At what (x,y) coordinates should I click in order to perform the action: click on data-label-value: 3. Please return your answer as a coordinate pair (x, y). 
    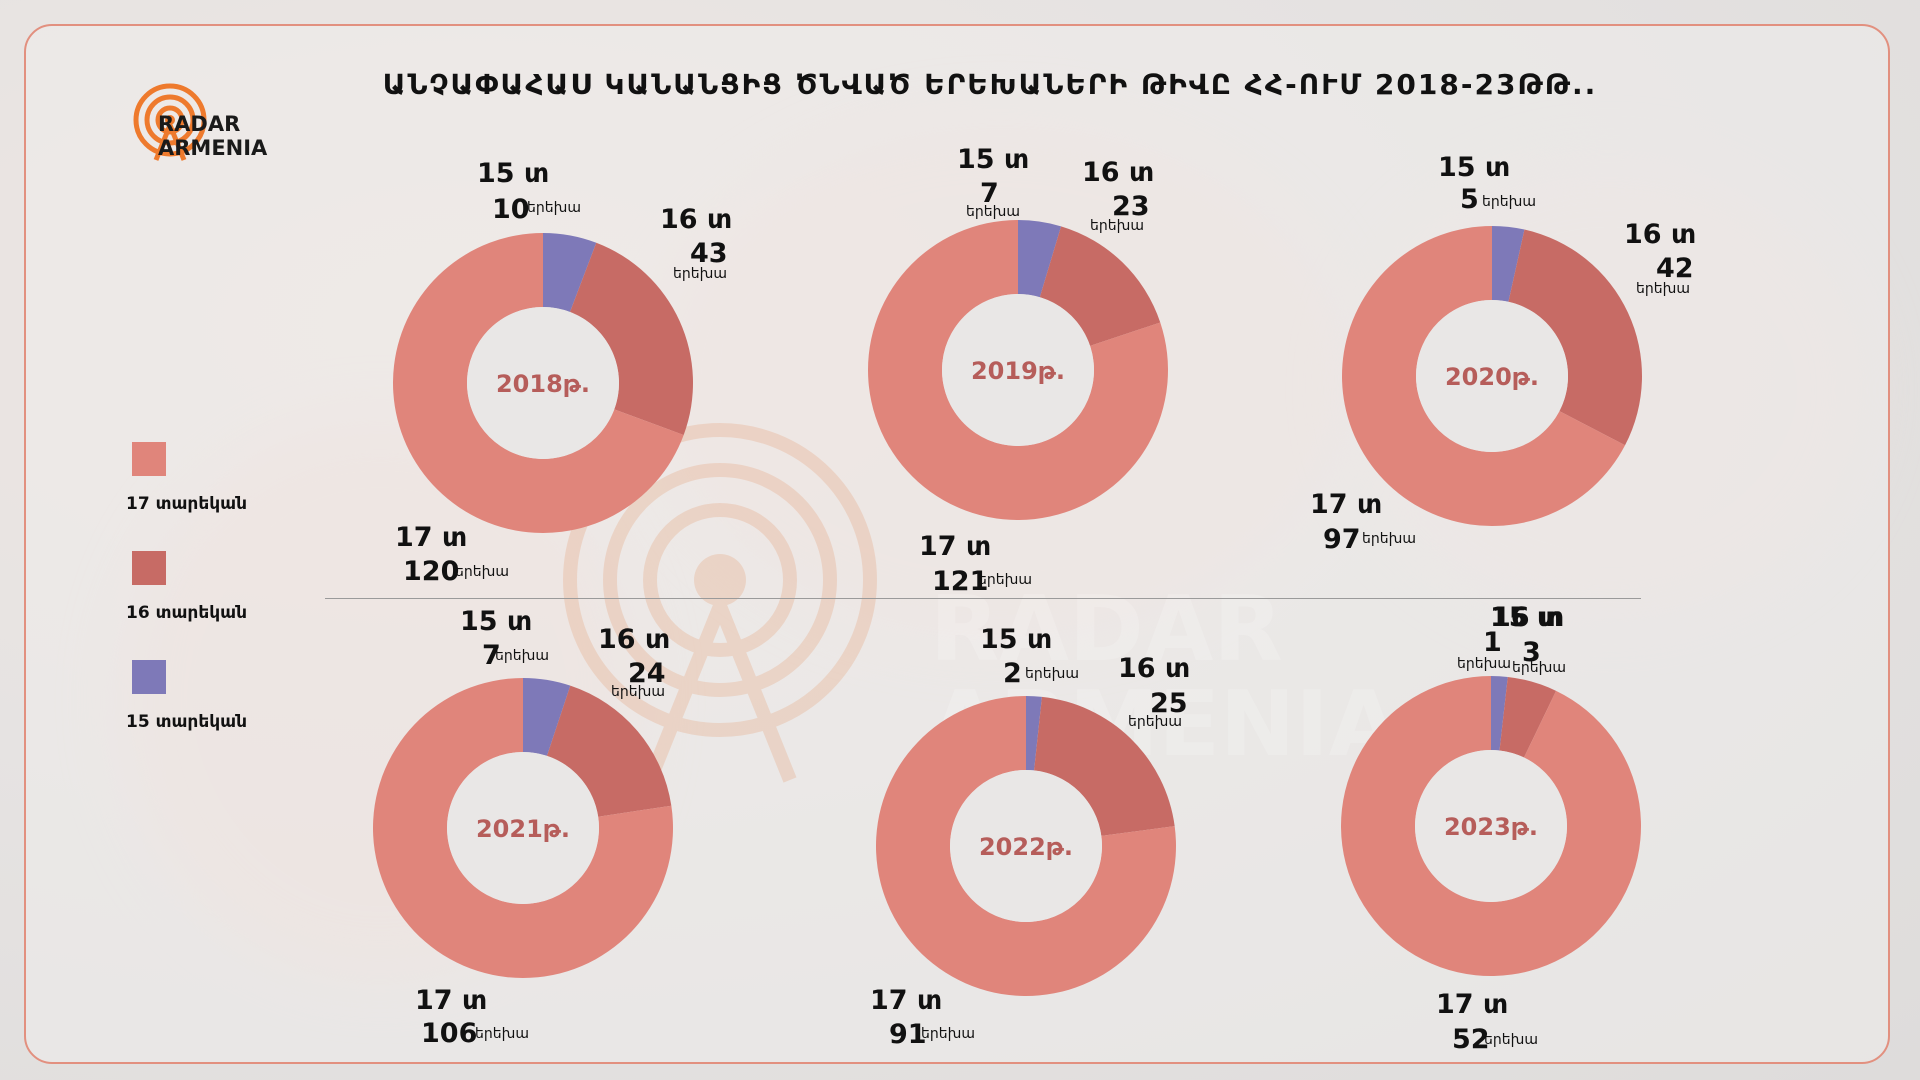
    Looking at the image, I should click on (1531, 652).